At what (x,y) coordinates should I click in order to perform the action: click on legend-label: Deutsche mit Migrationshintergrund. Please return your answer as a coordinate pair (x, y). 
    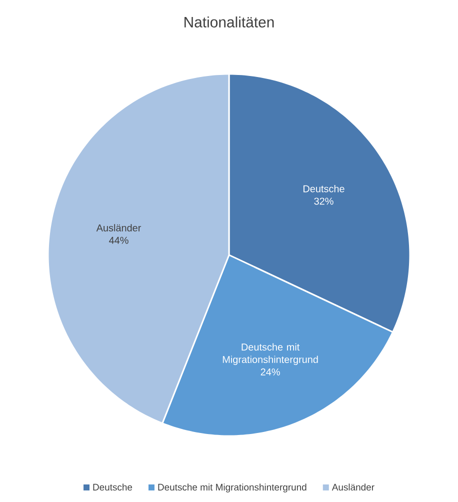
    Looking at the image, I should click on (232, 488).